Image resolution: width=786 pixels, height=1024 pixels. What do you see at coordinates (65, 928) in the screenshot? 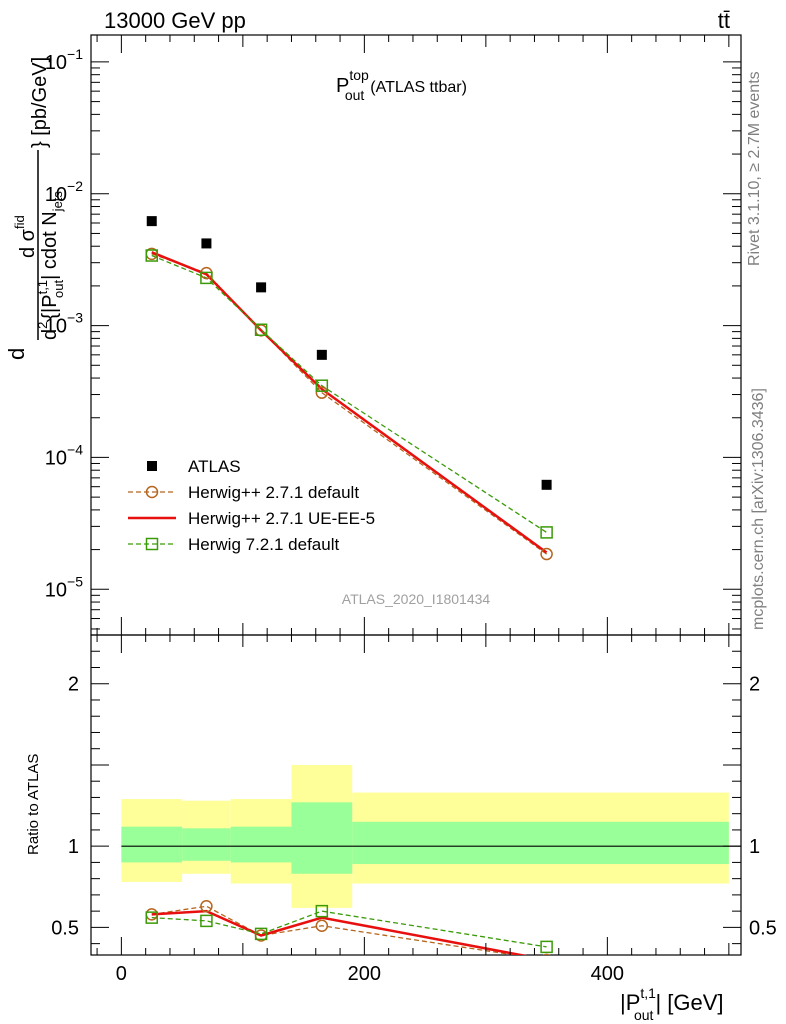
I see `ratio-y-tick-label: 0.5` at bounding box center [65, 928].